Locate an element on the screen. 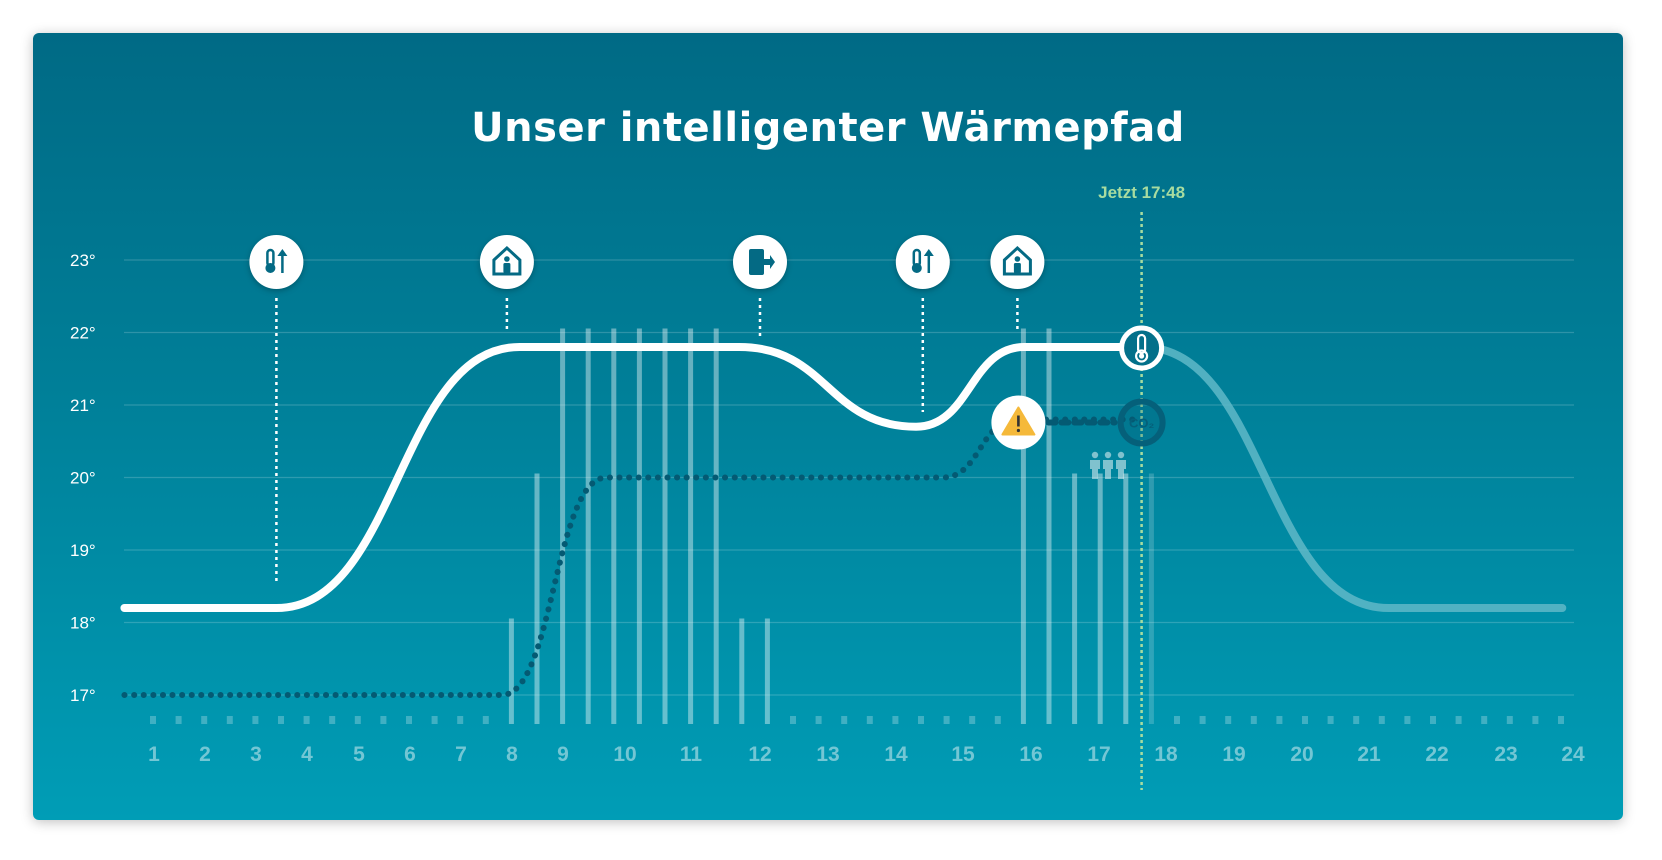  x-tick-label: 21 is located at coordinates (1369, 754).